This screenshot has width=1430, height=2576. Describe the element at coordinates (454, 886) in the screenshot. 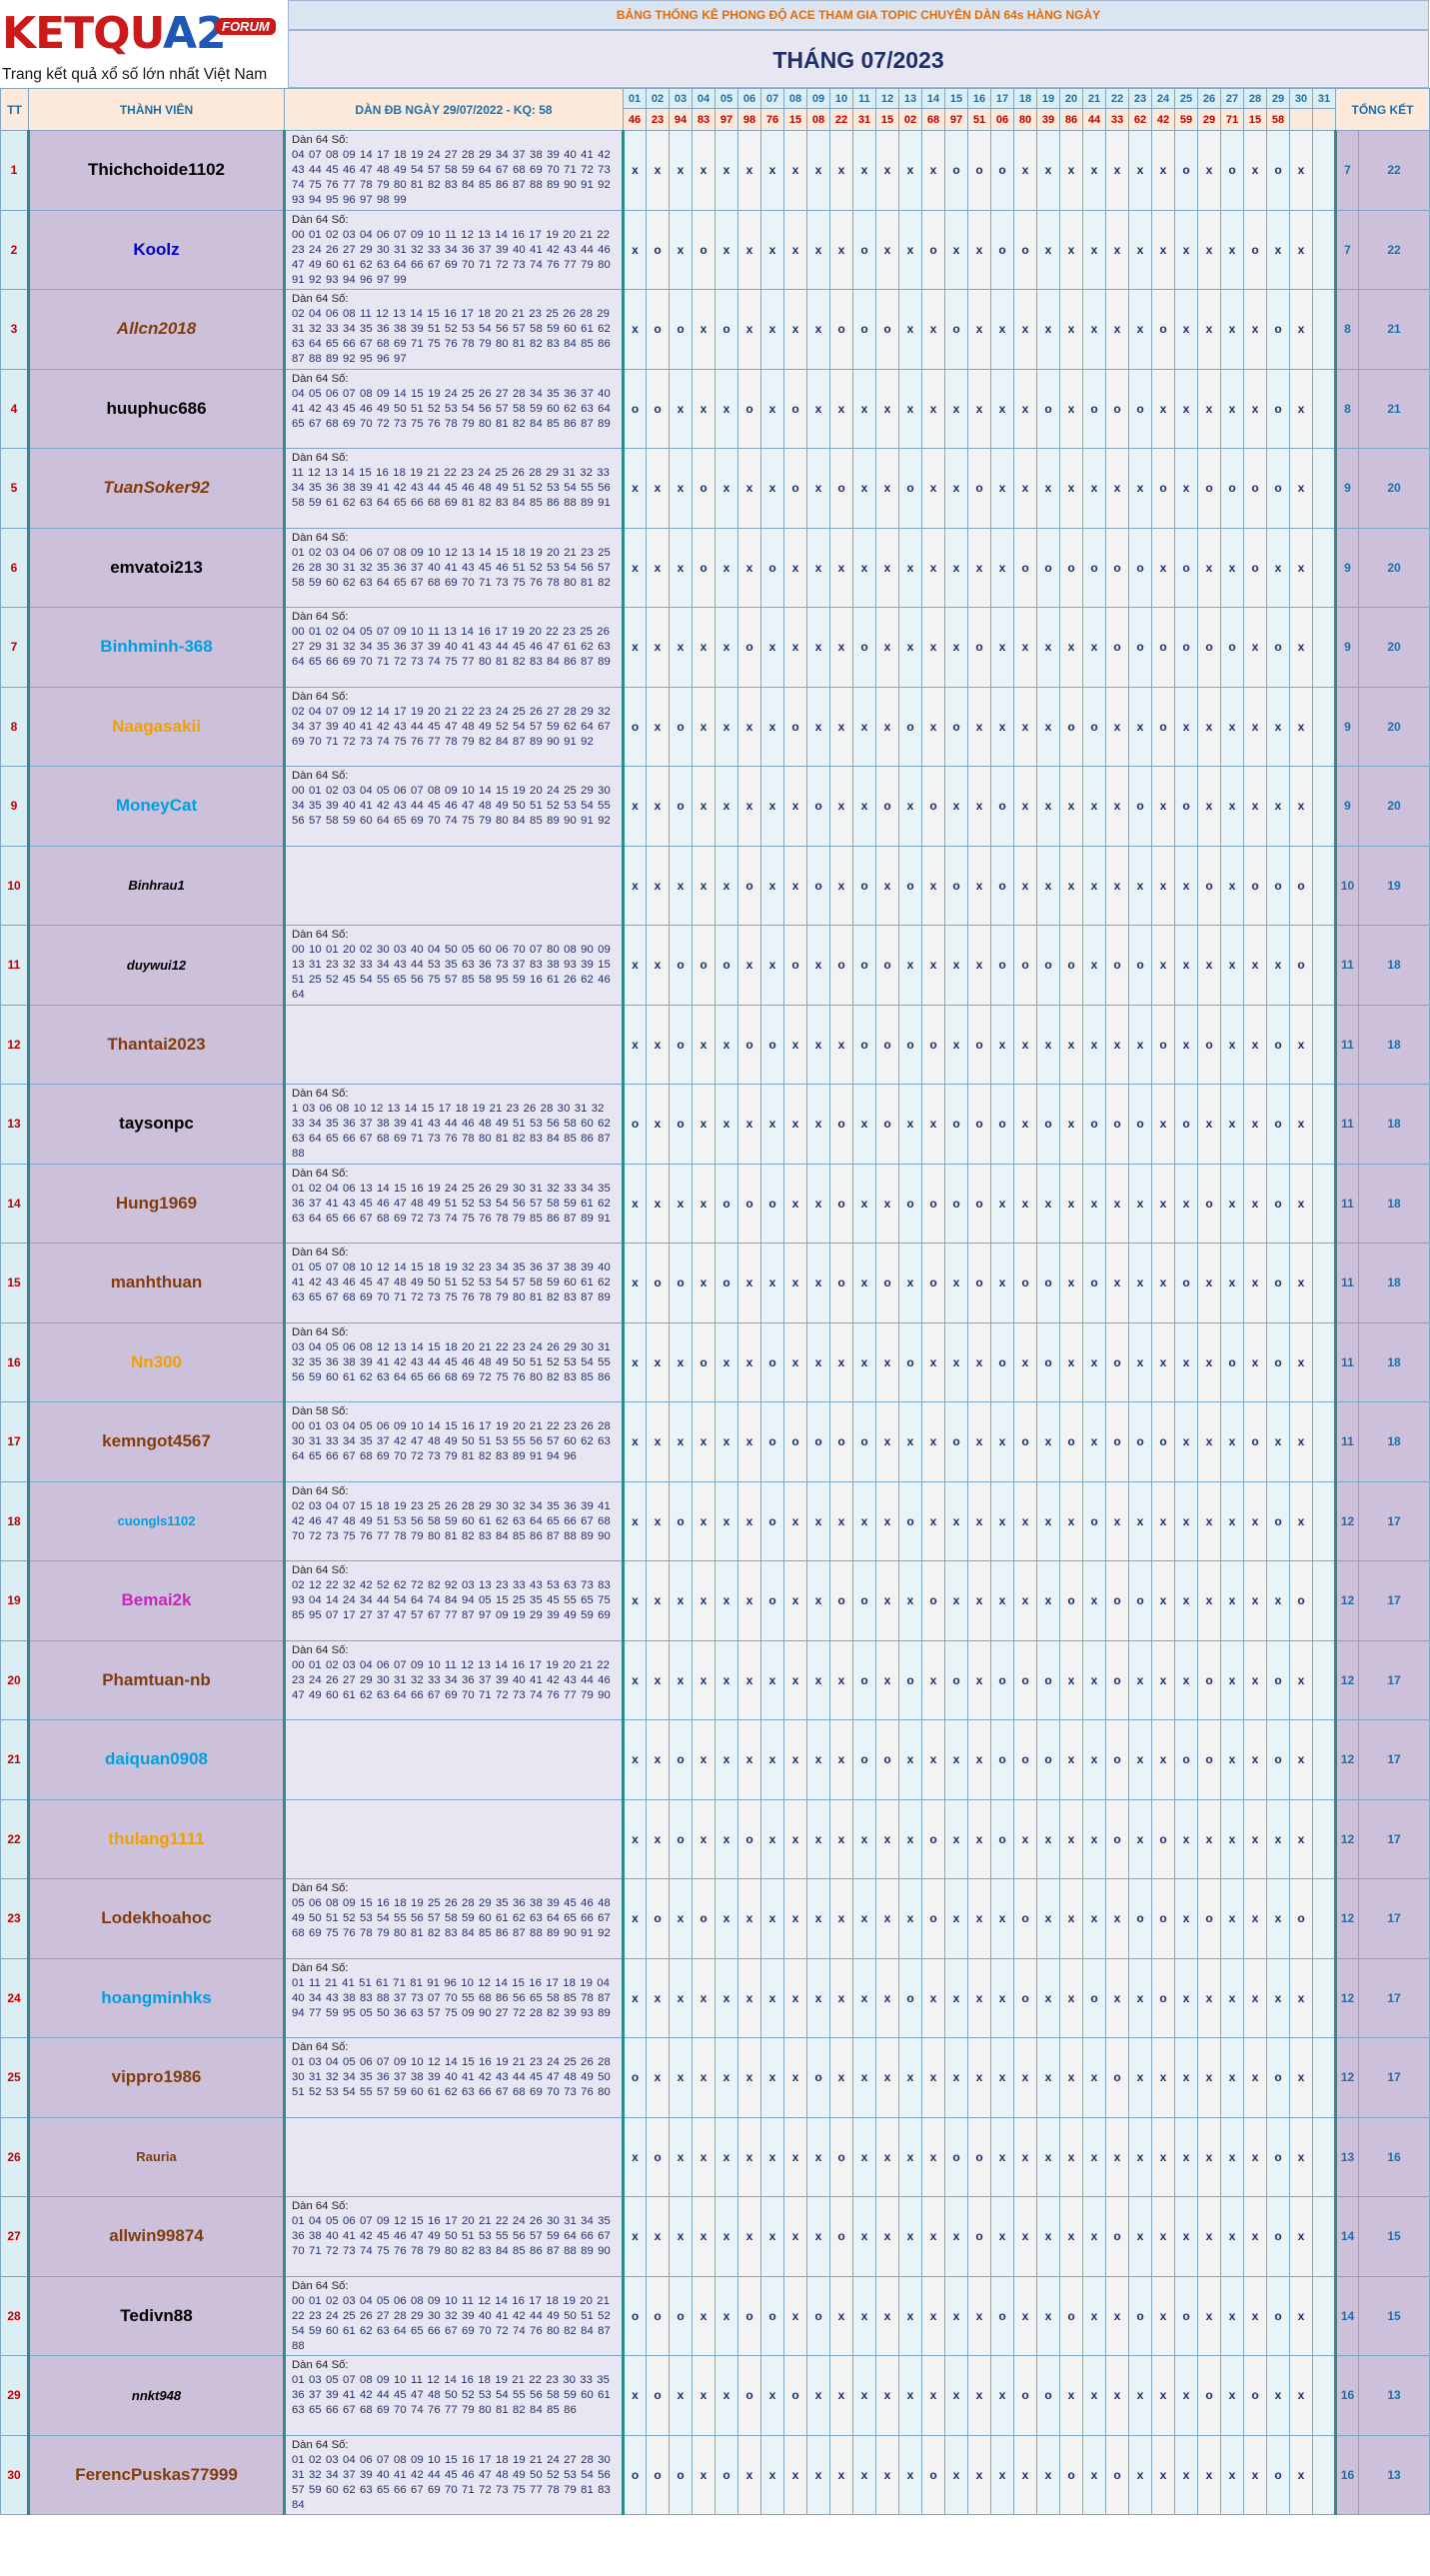

I see `dan-cell` at that location.